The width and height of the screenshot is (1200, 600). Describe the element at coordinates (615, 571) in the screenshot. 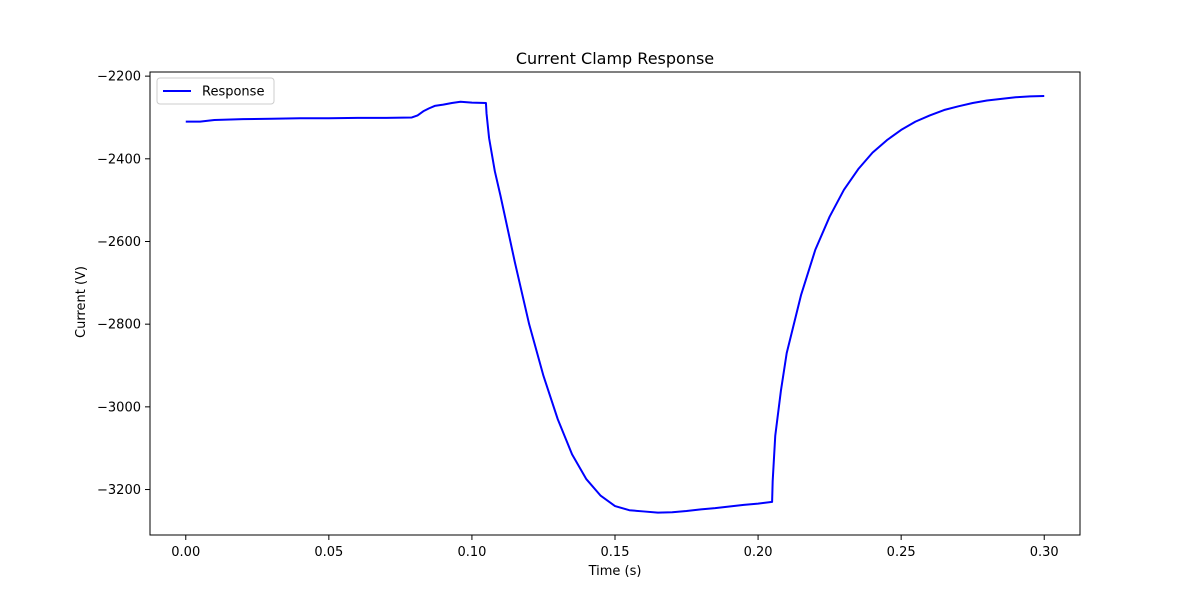

I see `x-axis-label: Time (s)` at that location.